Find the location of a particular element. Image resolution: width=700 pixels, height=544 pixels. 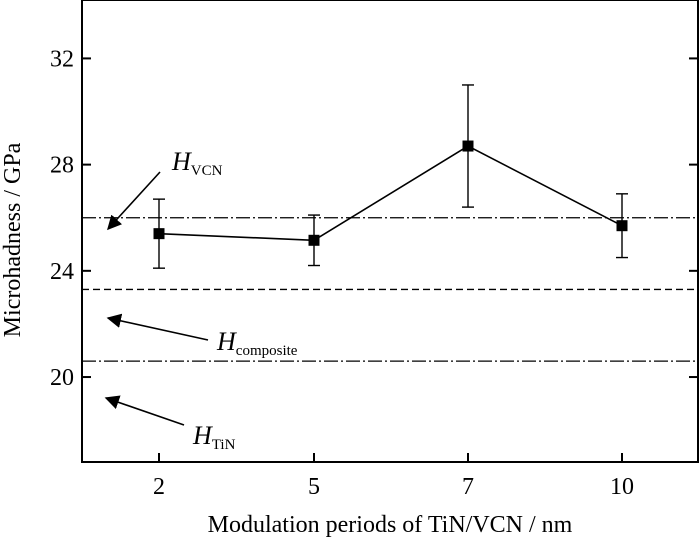

reference-line-label-subscript: TiN is located at coordinates (224, 445).